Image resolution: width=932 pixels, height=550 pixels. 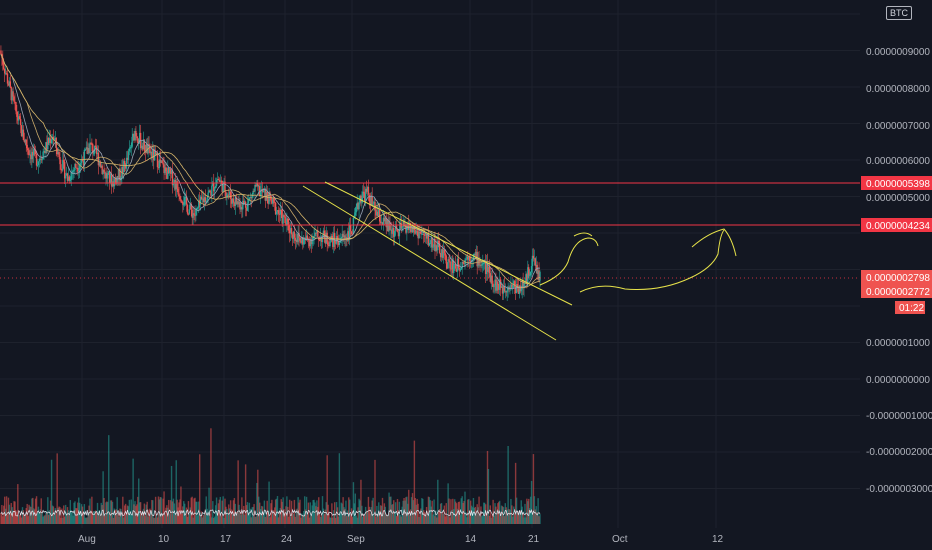 What do you see at coordinates (401, 539) in the screenshot?
I see `time-axis: Aug 10 17 24 Sep 14 21 Oct 12` at bounding box center [401, 539].